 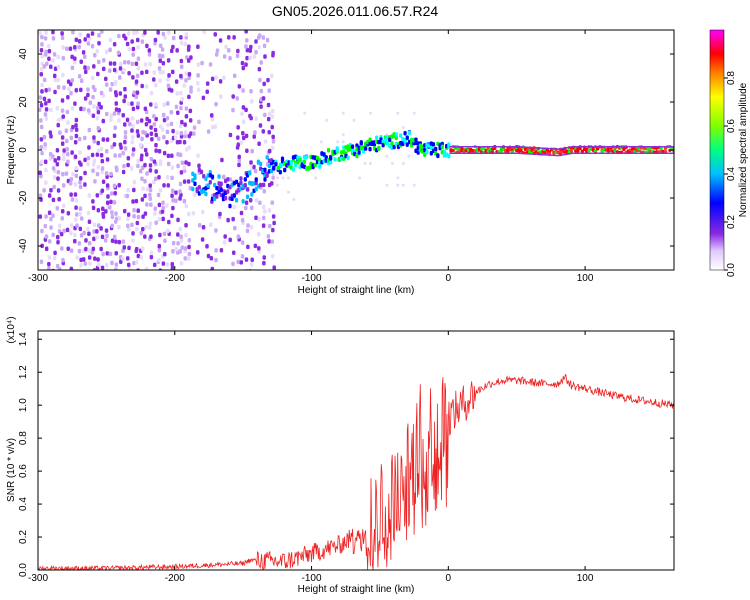 What do you see at coordinates (23, 537) in the screenshot?
I see `y-tick-label: 0.2` at bounding box center [23, 537].